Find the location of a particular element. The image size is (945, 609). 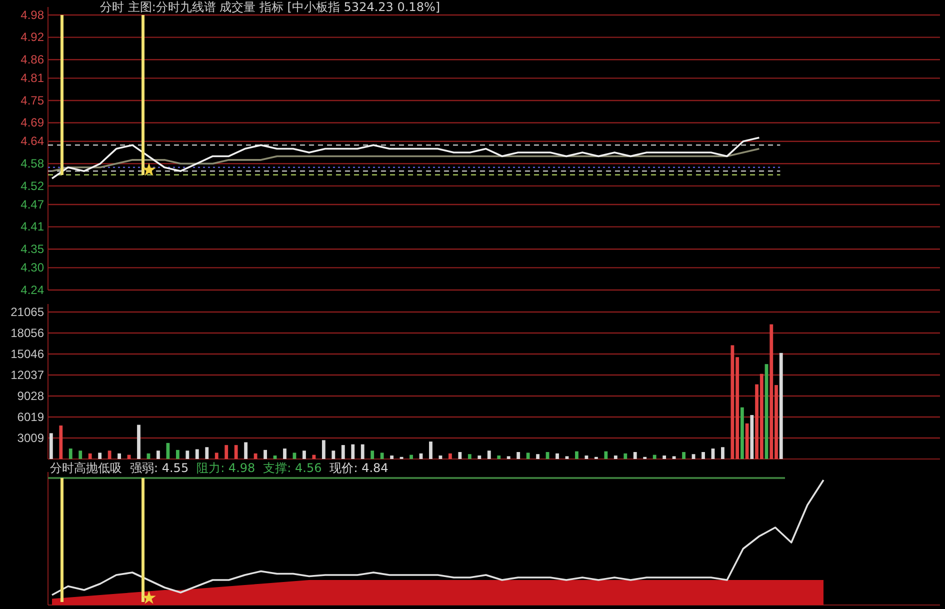

y-tick-label: 4.86 is located at coordinates (32, 59).